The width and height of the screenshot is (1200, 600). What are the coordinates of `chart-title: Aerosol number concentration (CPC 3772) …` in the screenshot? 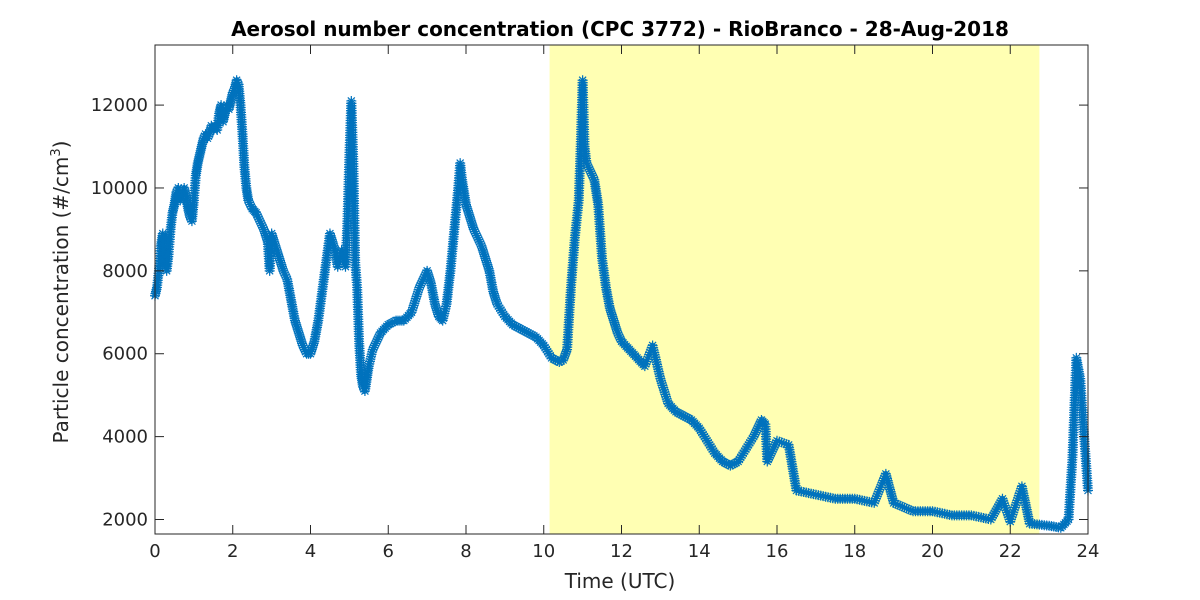 It's located at (620, 29).